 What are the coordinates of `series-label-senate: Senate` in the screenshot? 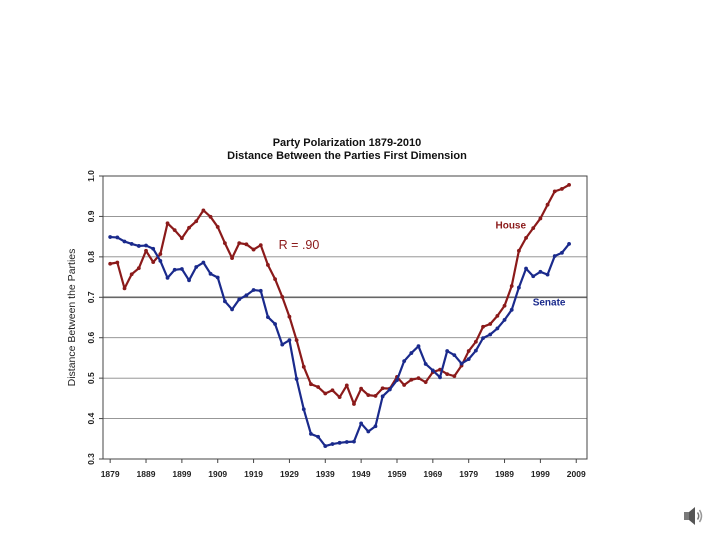 It's located at (549, 302).